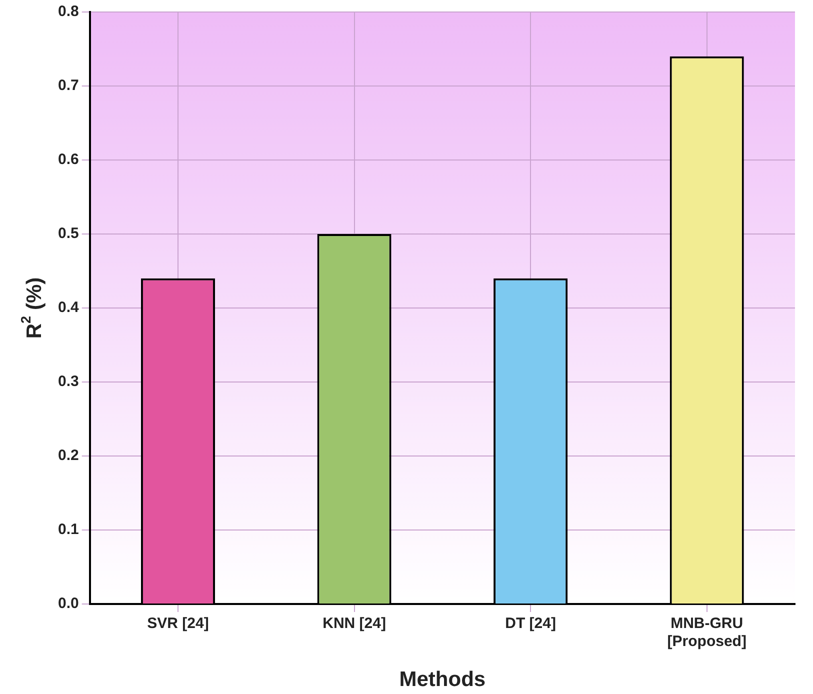 Image resolution: width=813 pixels, height=694 pixels. What do you see at coordinates (354, 623) in the screenshot?
I see `x-tick-label: KNN [24]` at bounding box center [354, 623].